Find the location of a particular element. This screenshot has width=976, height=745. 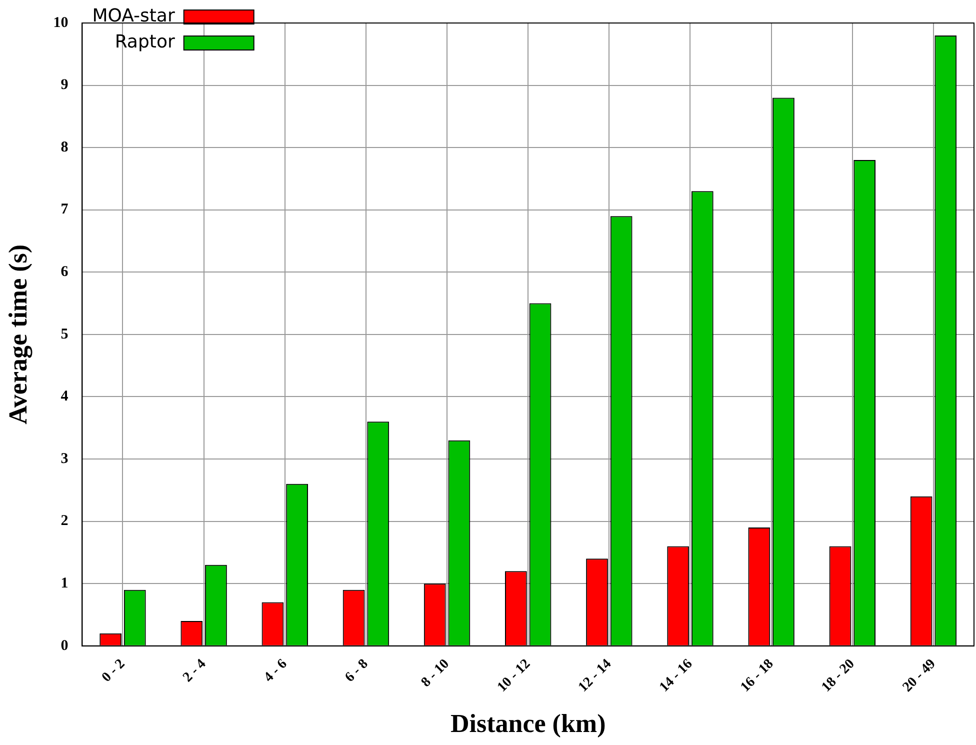

x-tick-label: 8 - 10 is located at coordinates (435, 673).